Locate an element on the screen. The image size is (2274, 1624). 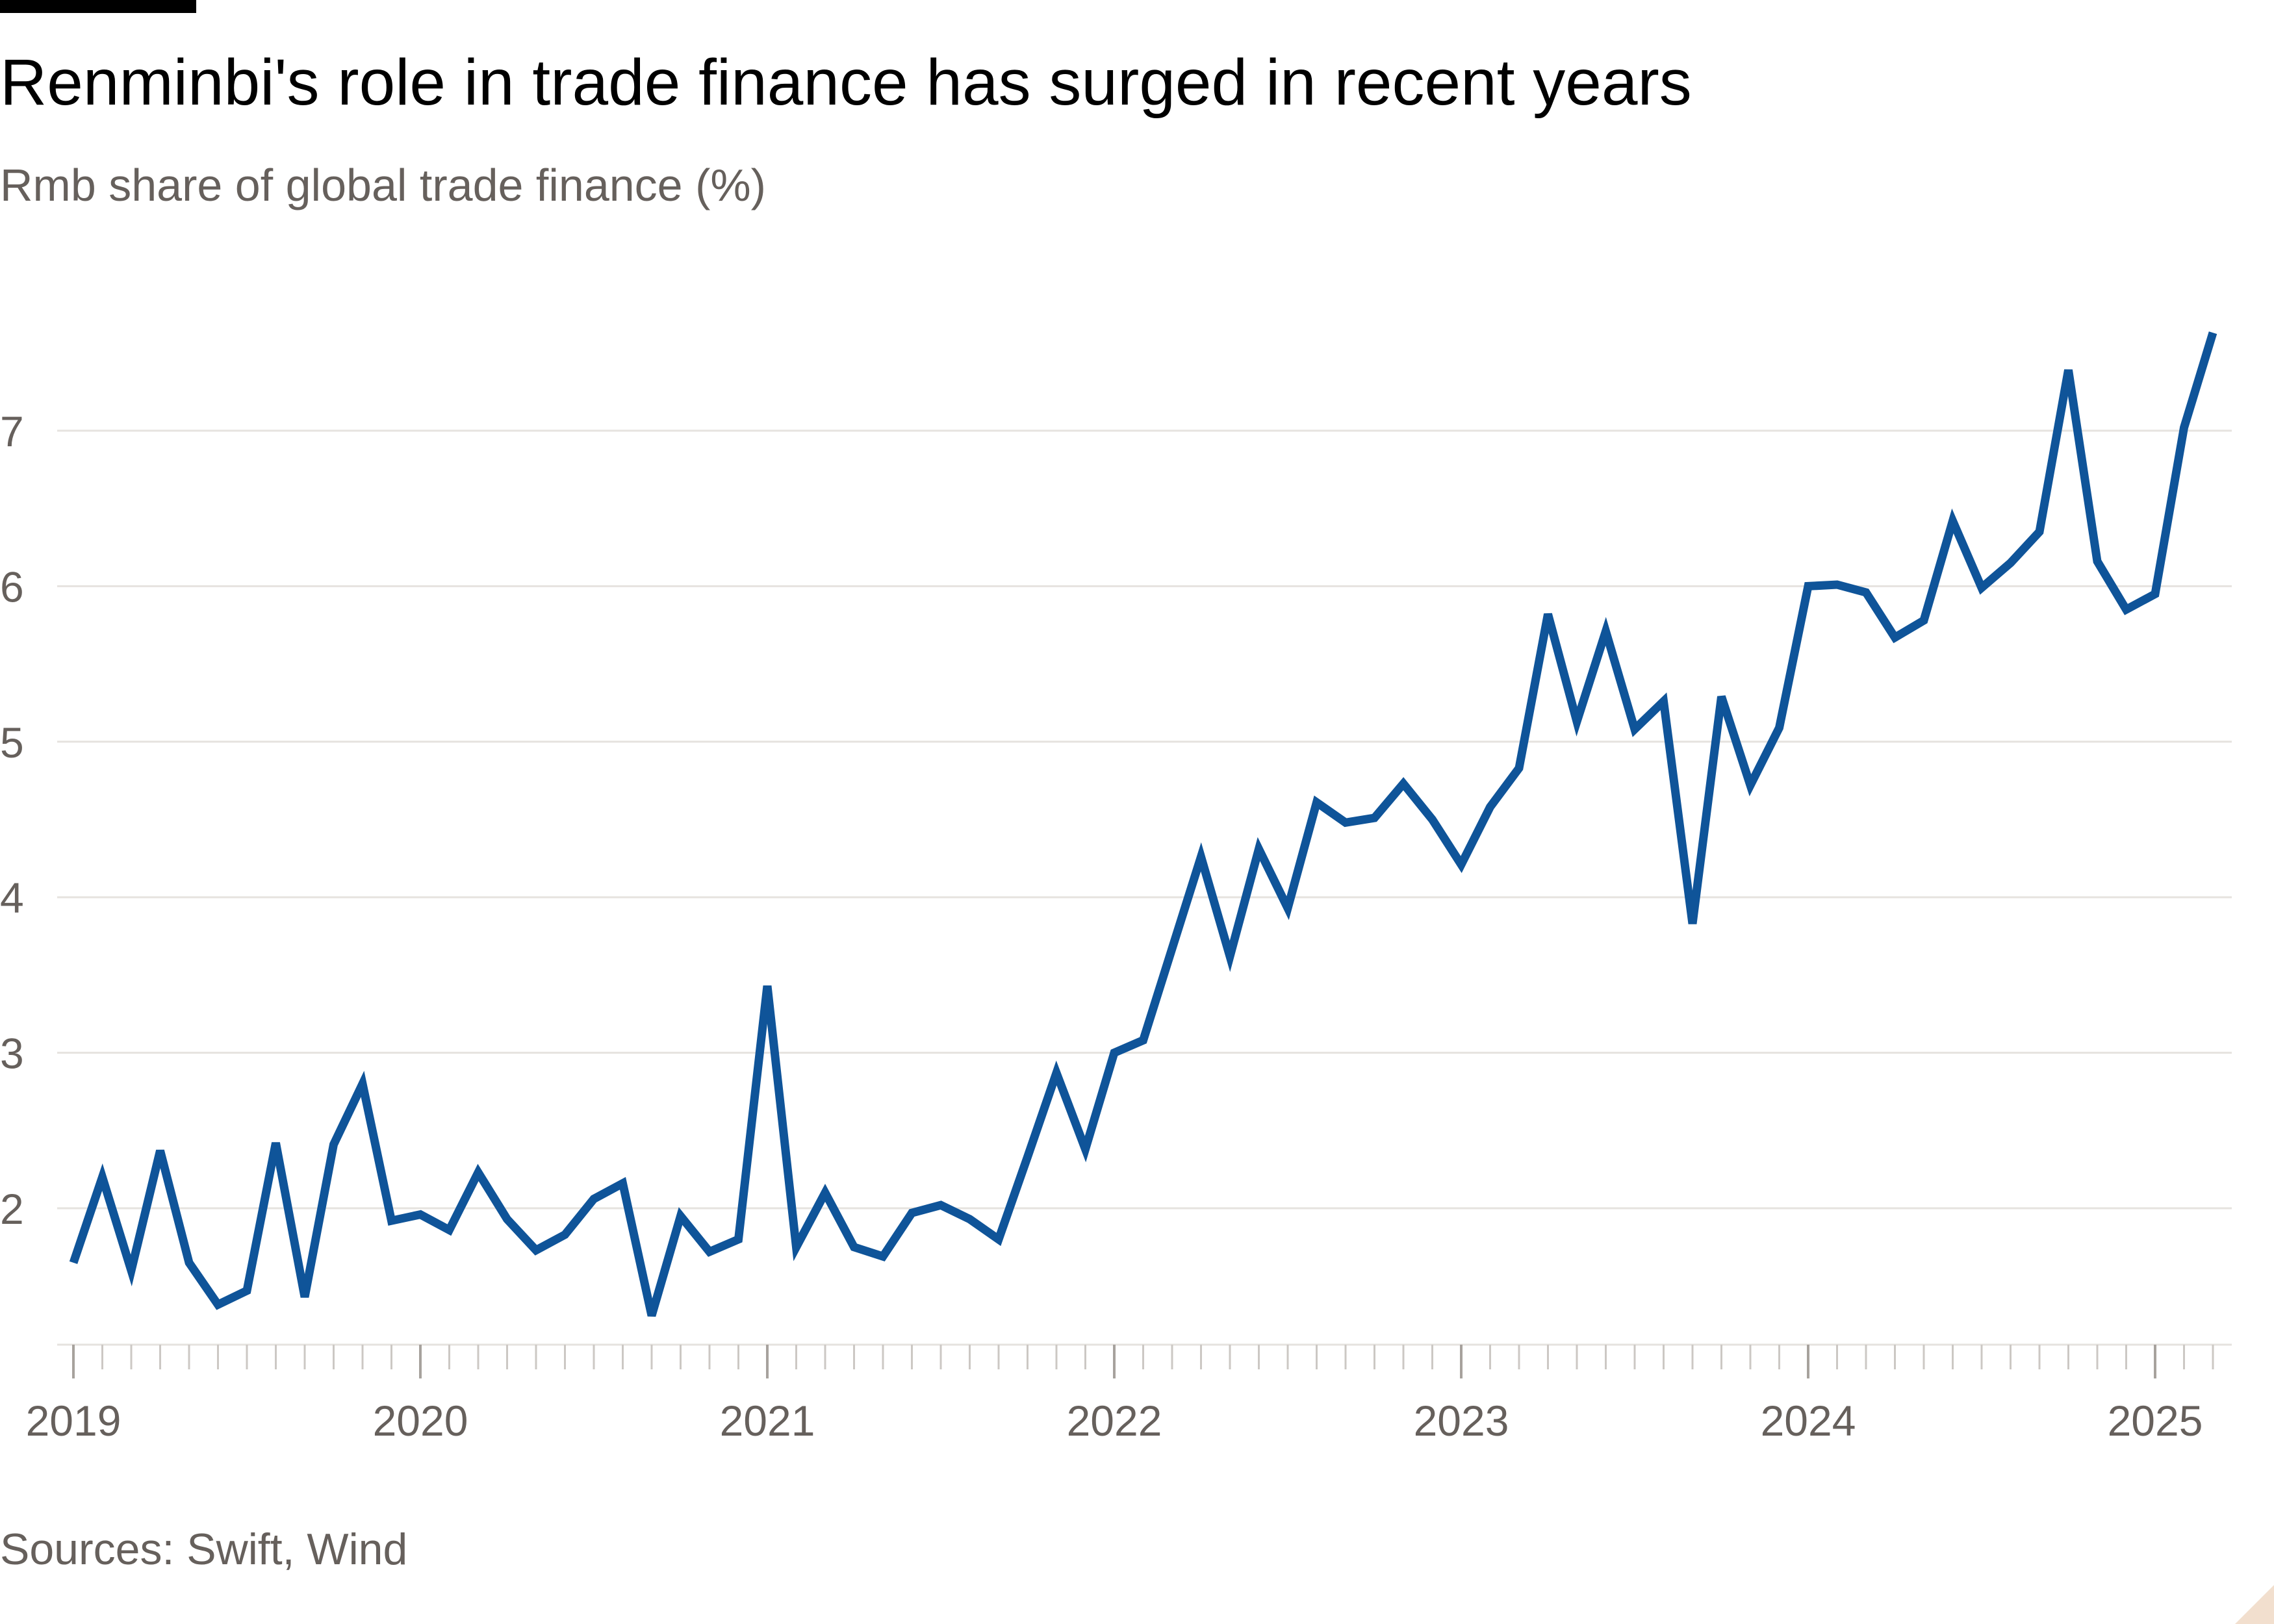
x-tick-label-2025: 2025 is located at coordinates (2155, 1421).